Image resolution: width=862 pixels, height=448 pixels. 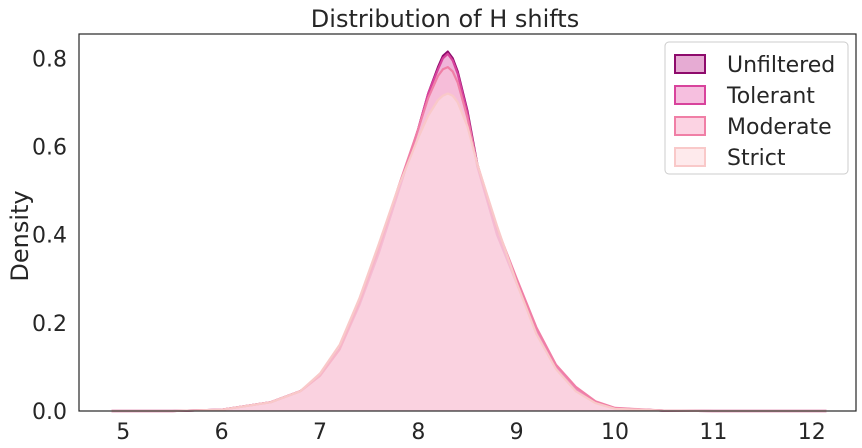 What do you see at coordinates (320, 432) in the screenshot?
I see `x-tick-label: 7` at bounding box center [320, 432].